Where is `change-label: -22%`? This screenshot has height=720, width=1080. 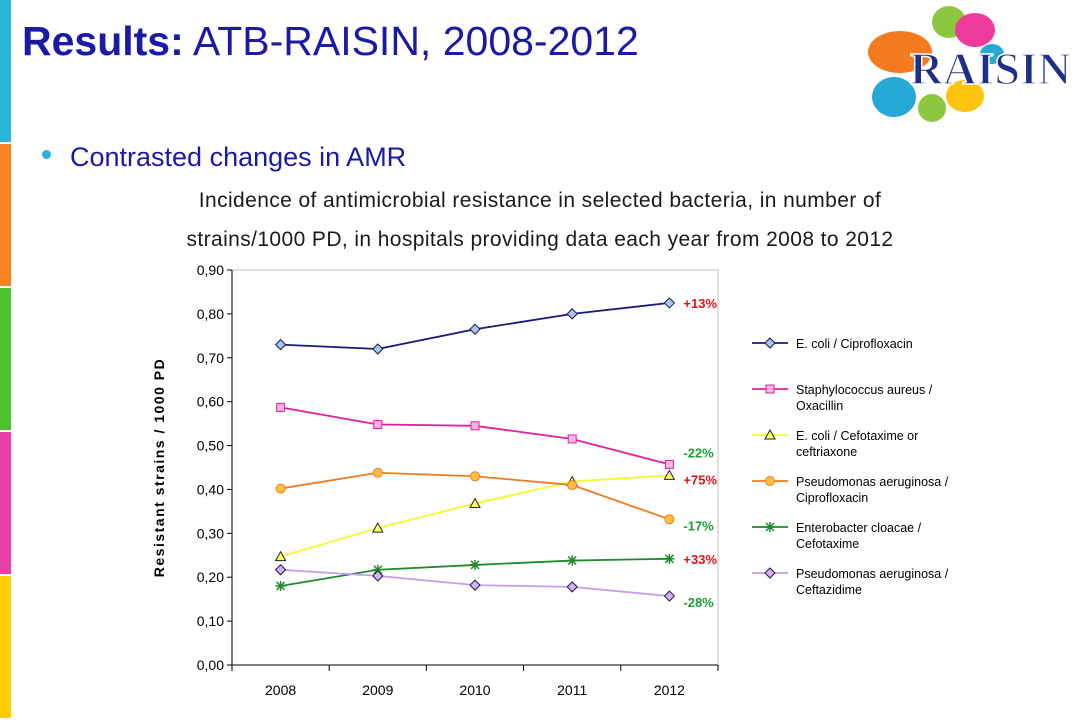
change-label: -22% is located at coordinates (698, 452).